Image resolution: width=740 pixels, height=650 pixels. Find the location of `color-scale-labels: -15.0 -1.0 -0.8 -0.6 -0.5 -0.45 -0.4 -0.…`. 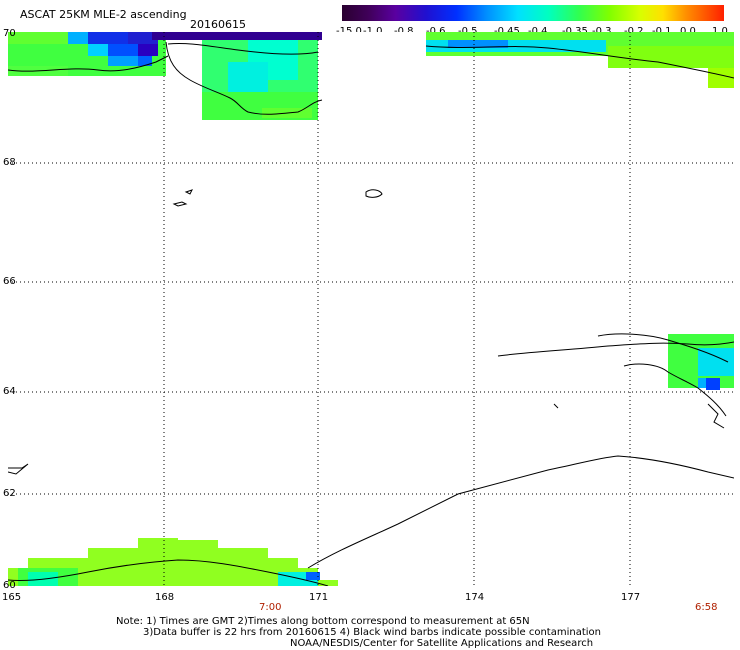

color-scale-labels: -15.0 -1.0 -0.8 -0.6 -0.5 -0.45 -0.4 -0.… is located at coordinates (536, 32).